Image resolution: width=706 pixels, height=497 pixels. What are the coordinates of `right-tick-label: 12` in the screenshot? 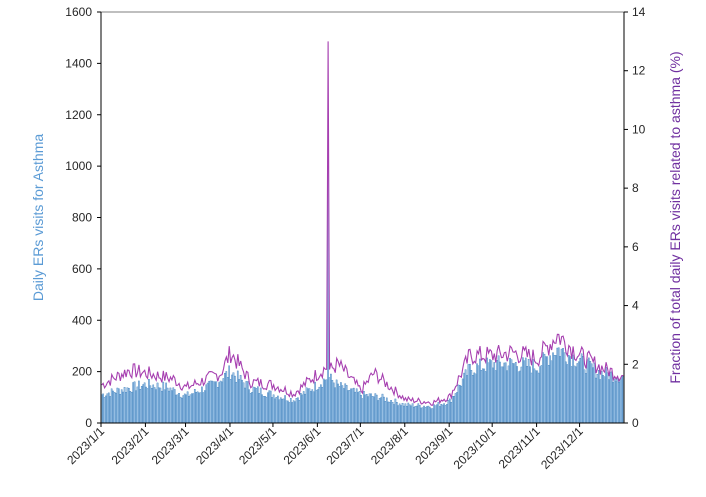 It's located at (639, 71).